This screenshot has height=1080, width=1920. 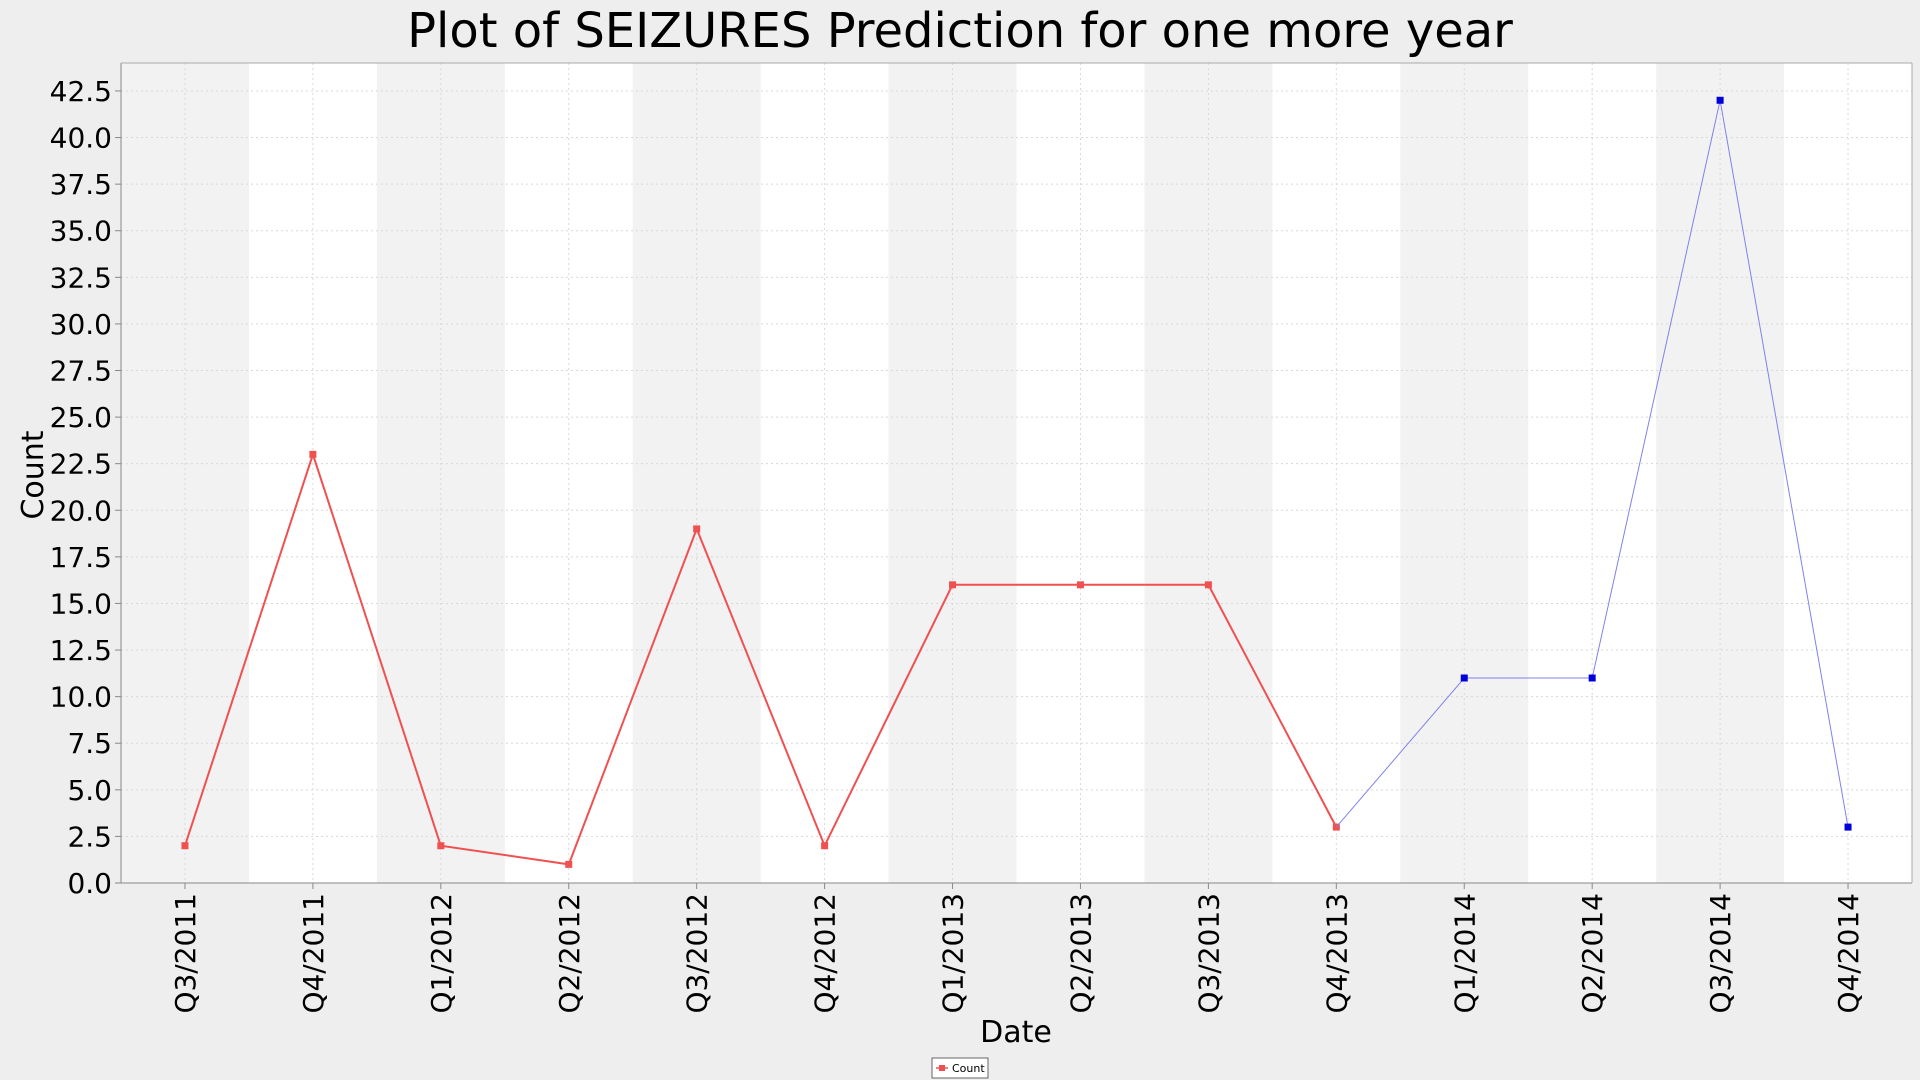 I want to click on x-tick-label: Q4/2012, so click(x=825, y=953).